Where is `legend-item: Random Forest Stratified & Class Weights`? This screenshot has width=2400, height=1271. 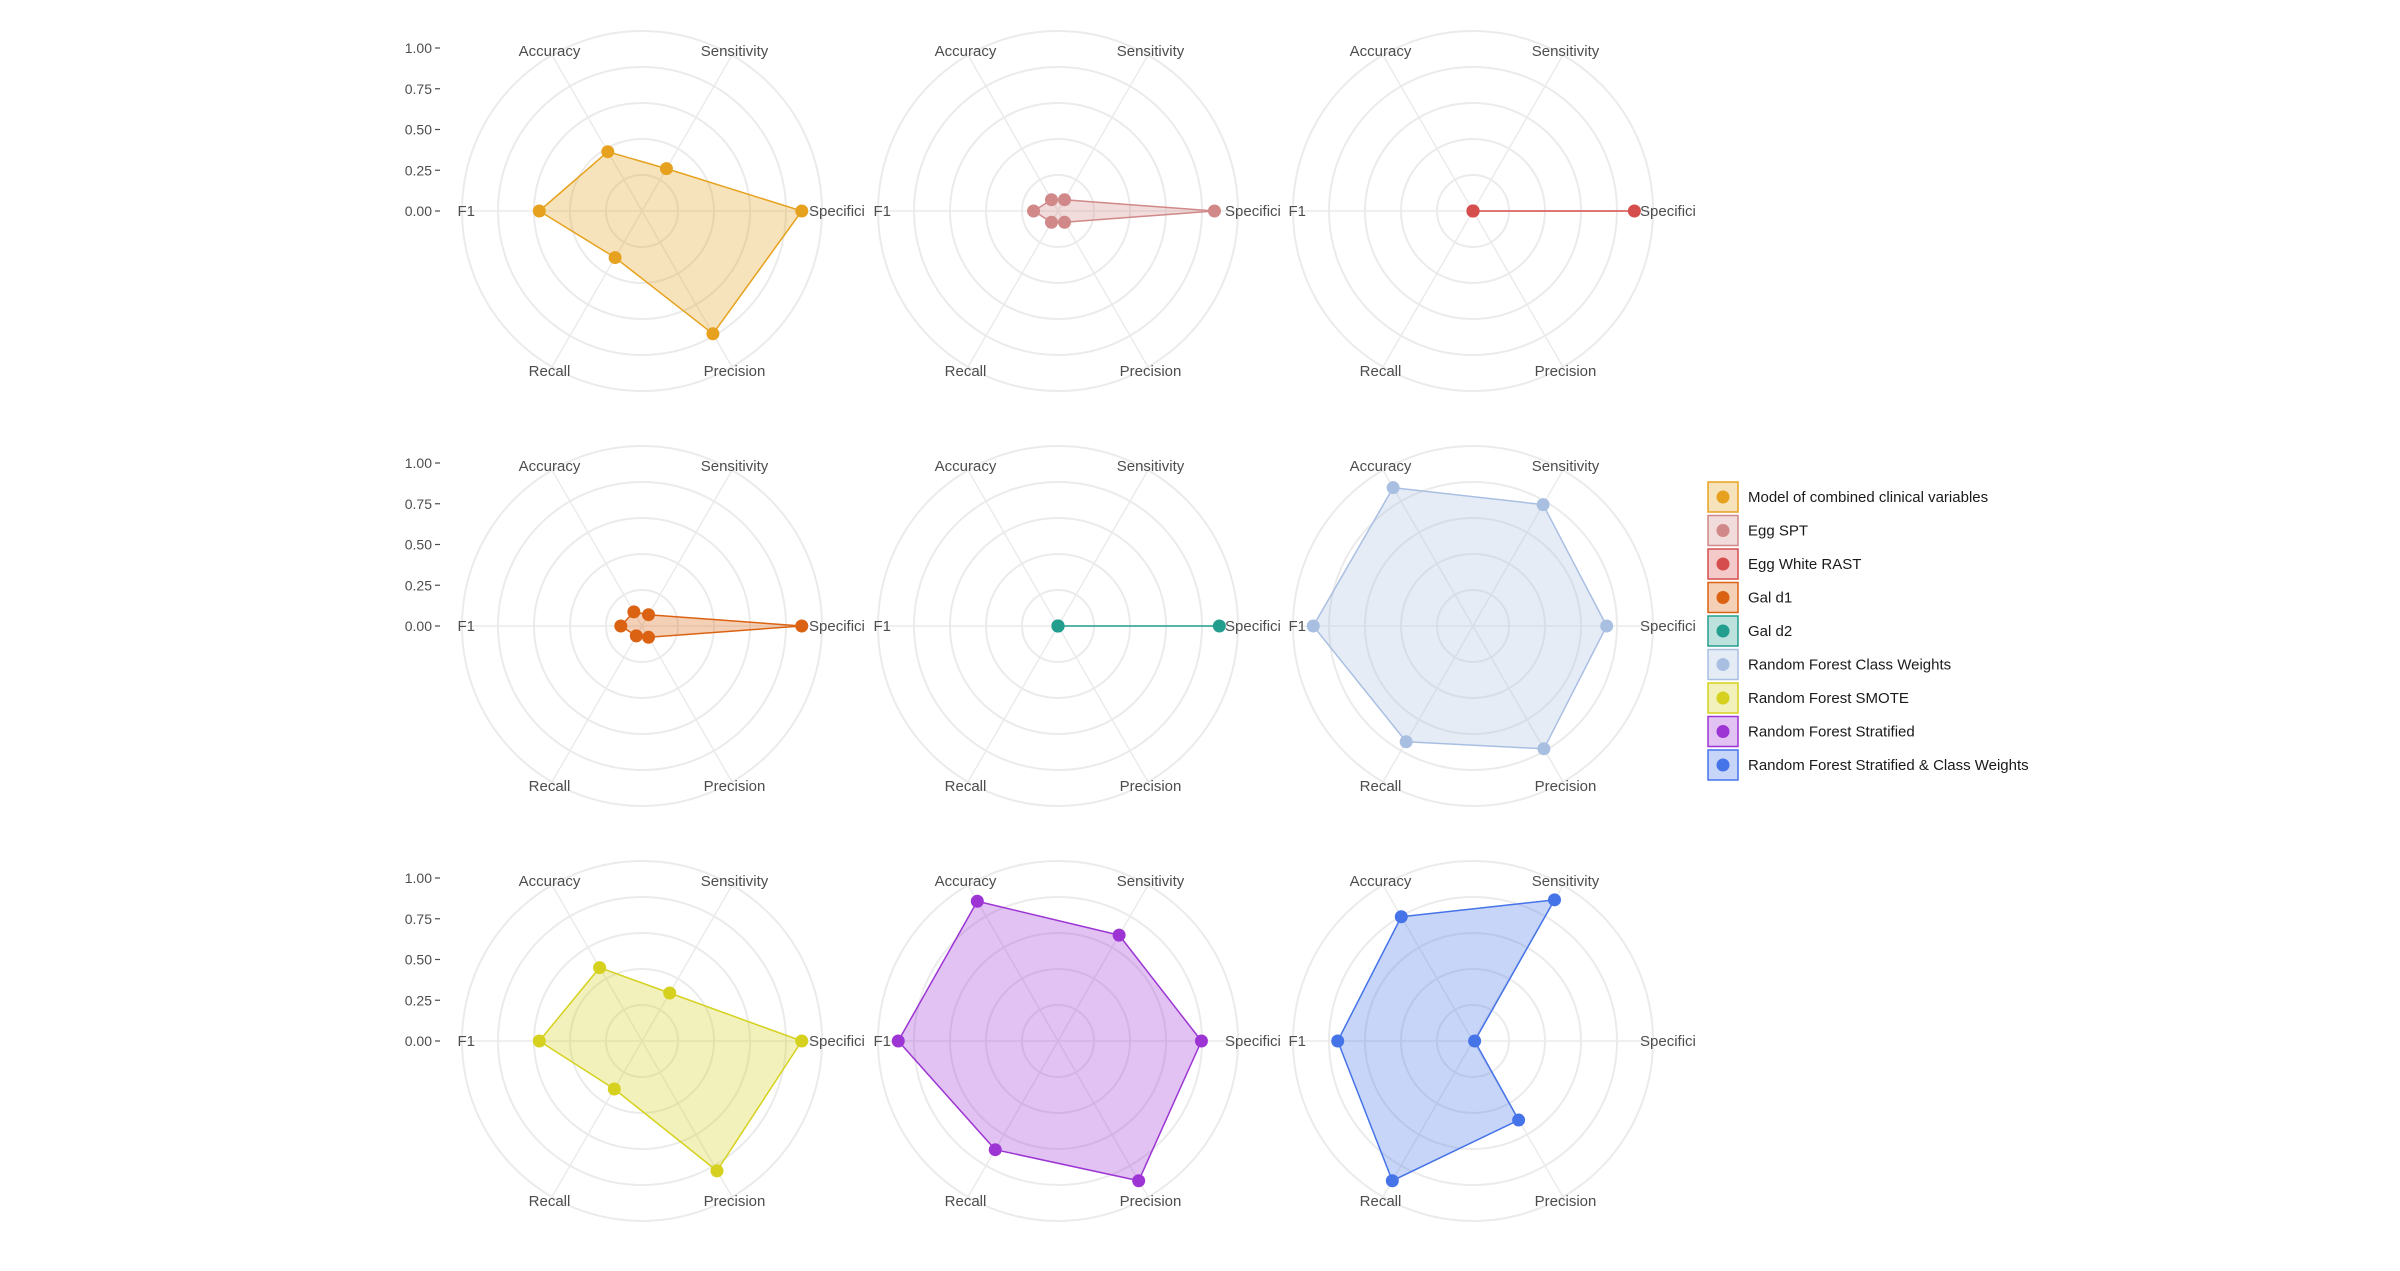 legend-item: Random Forest Stratified & Class Weights is located at coordinates (1868, 765).